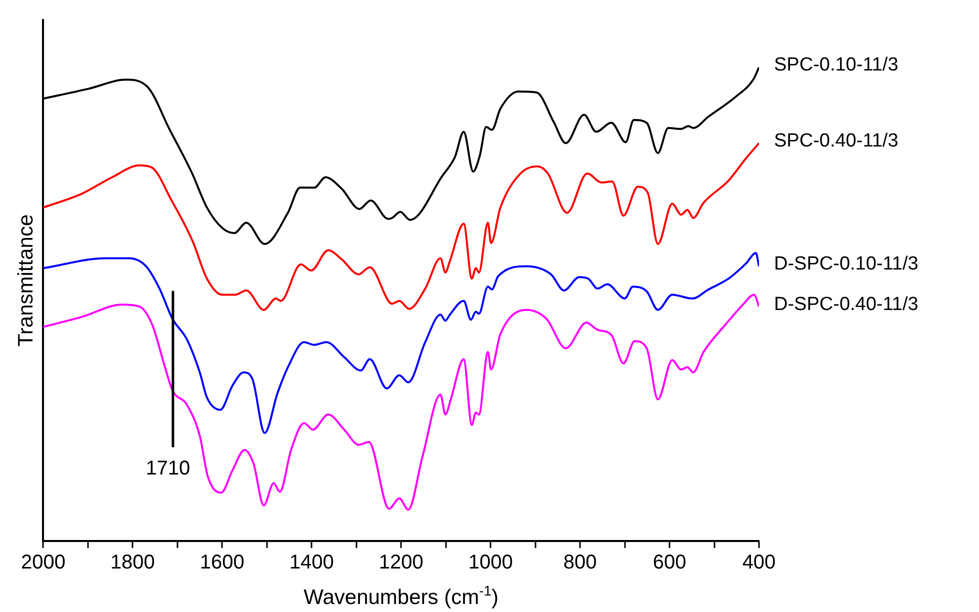 Image resolution: width=979 pixels, height=612 pixels. I want to click on x-tick-label: 600, so click(669, 563).